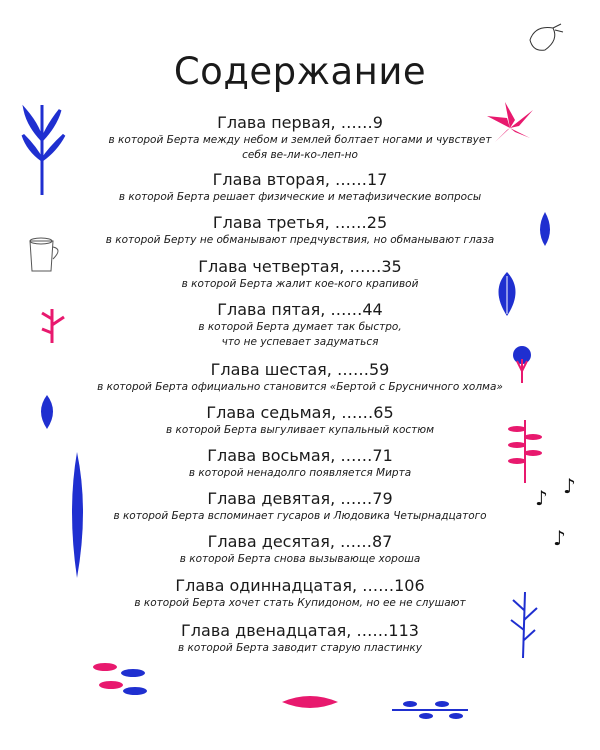 The width and height of the screenshot is (600, 750). What do you see at coordinates (44, 254) in the screenshot?
I see `mug-icon` at bounding box center [44, 254].